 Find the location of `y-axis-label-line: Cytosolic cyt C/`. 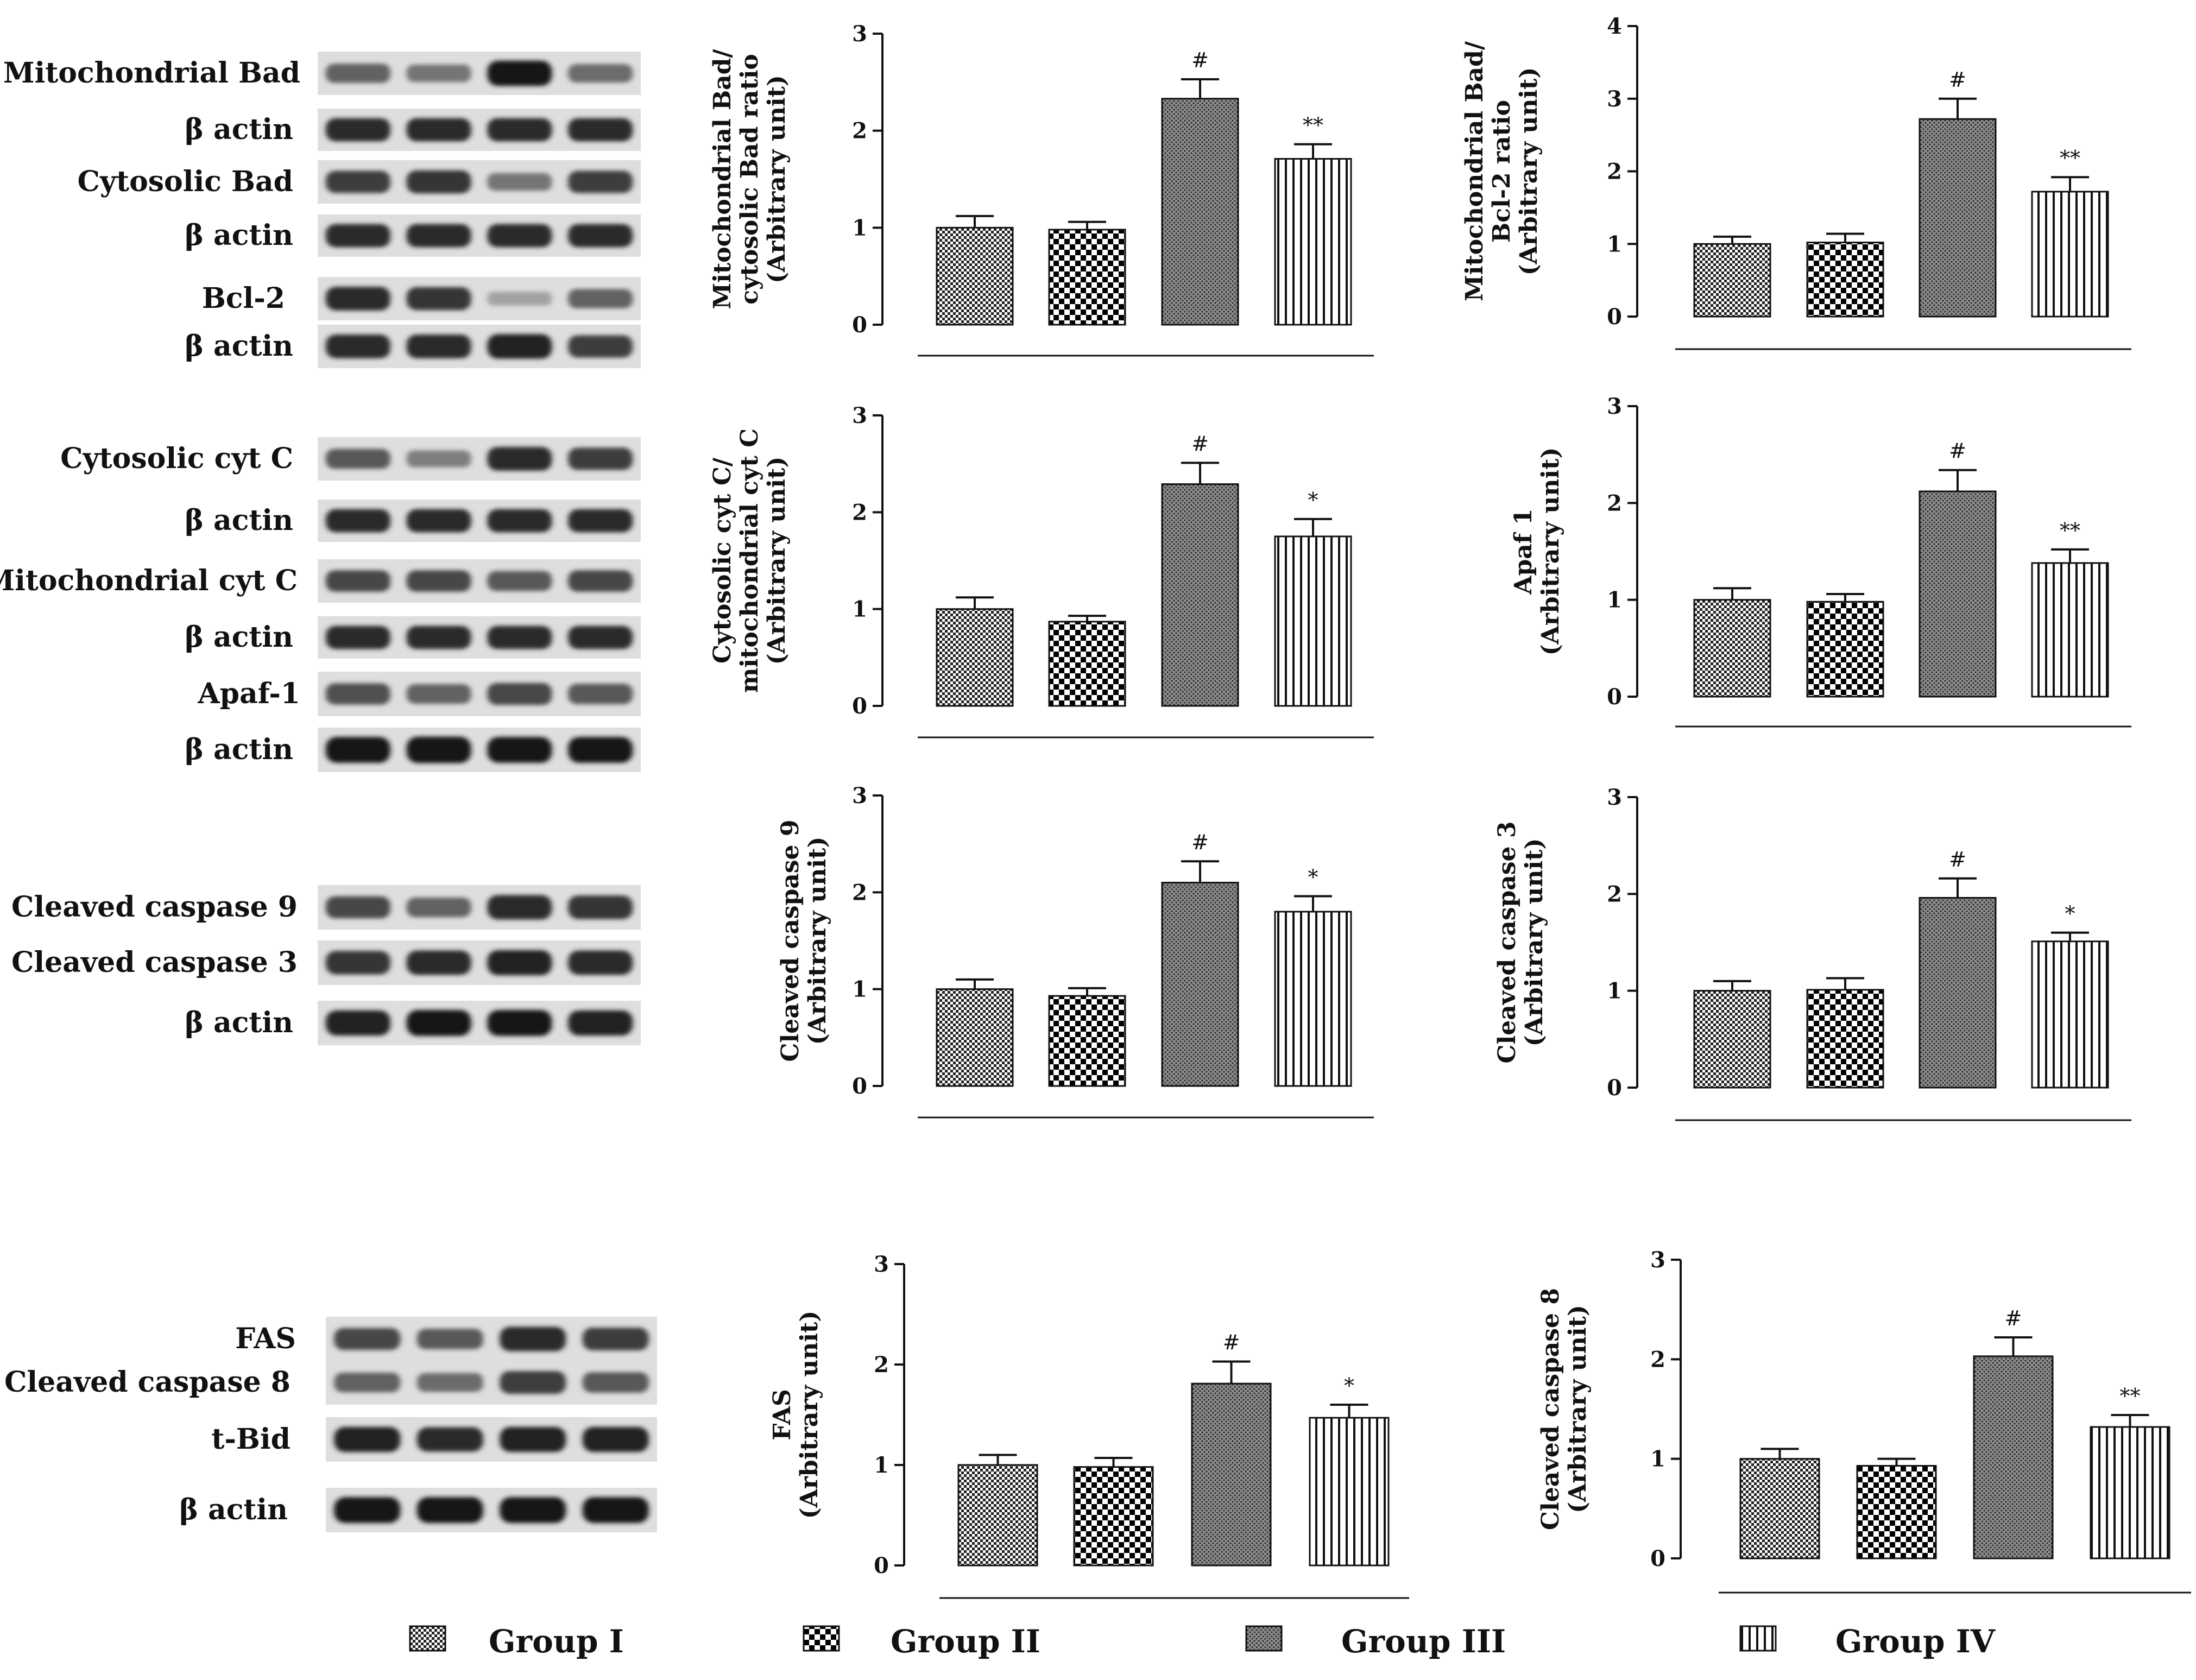

y-axis-label-line: Cytosolic cyt C/ is located at coordinates (722, 560).